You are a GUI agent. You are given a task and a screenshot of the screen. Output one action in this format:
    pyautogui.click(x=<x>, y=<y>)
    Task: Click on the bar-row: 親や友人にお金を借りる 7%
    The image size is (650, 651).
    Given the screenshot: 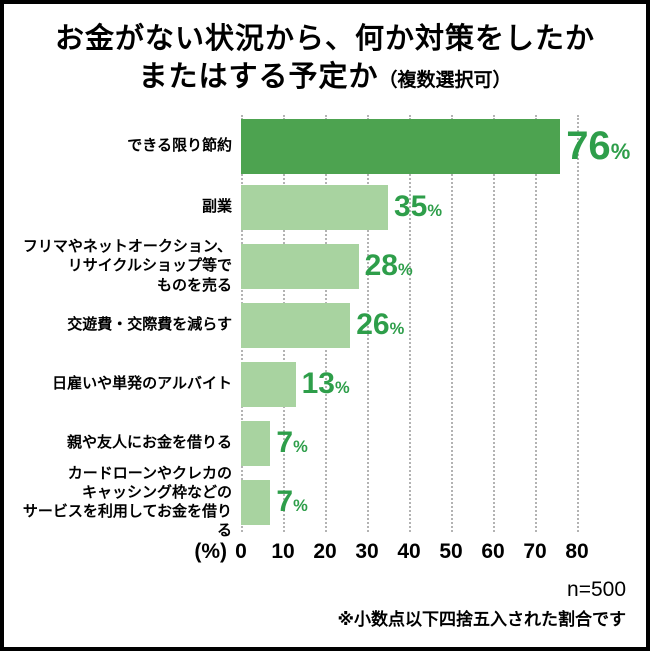 What is the action you would take?
    pyautogui.click(x=325, y=443)
    